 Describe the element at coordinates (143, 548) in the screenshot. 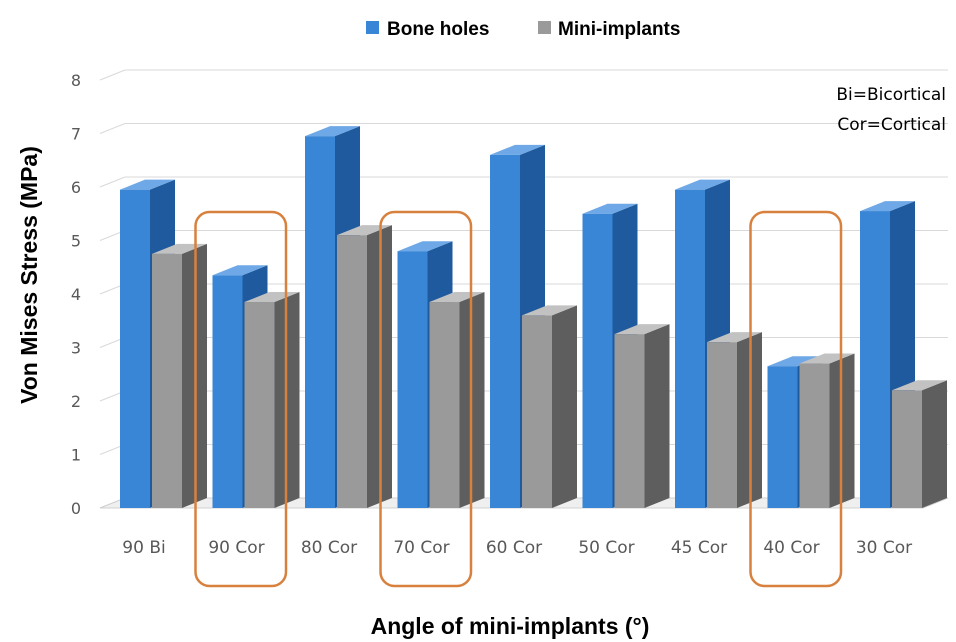

I see `x-tick-label: 90 Bi` at that location.